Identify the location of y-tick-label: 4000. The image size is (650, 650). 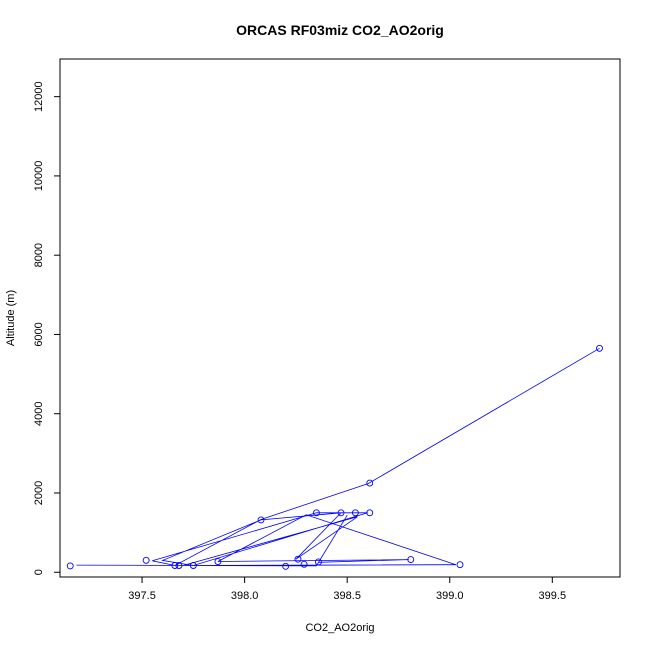
(39, 413).